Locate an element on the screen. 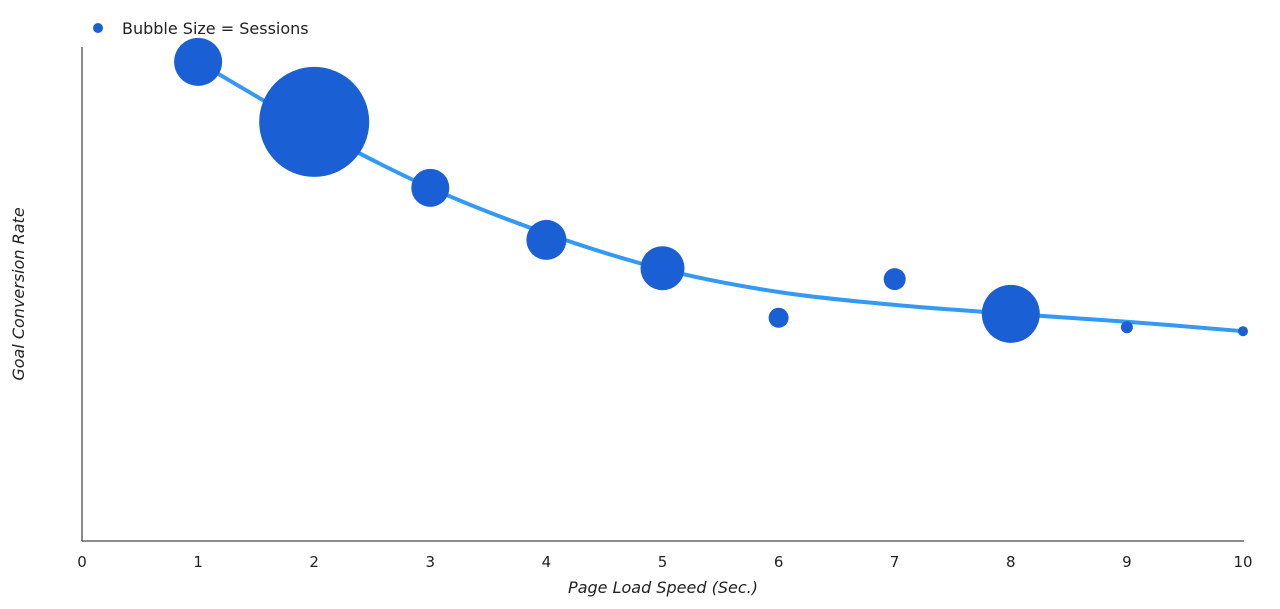  legend-label: Bubble Size = Sessions is located at coordinates (215, 28).